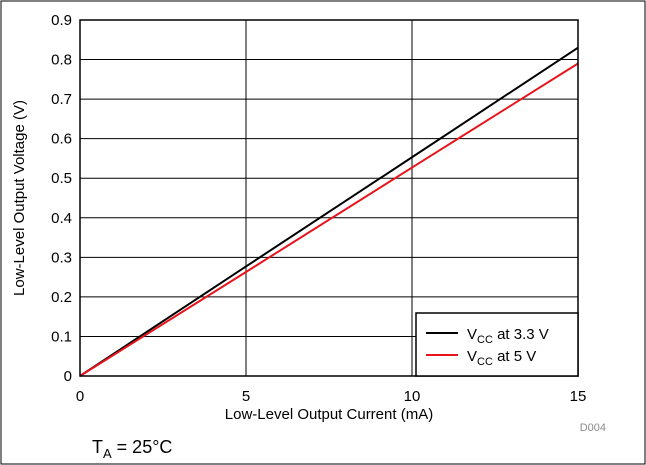  I want to click on y-tick-label: 0.4, so click(61, 218).